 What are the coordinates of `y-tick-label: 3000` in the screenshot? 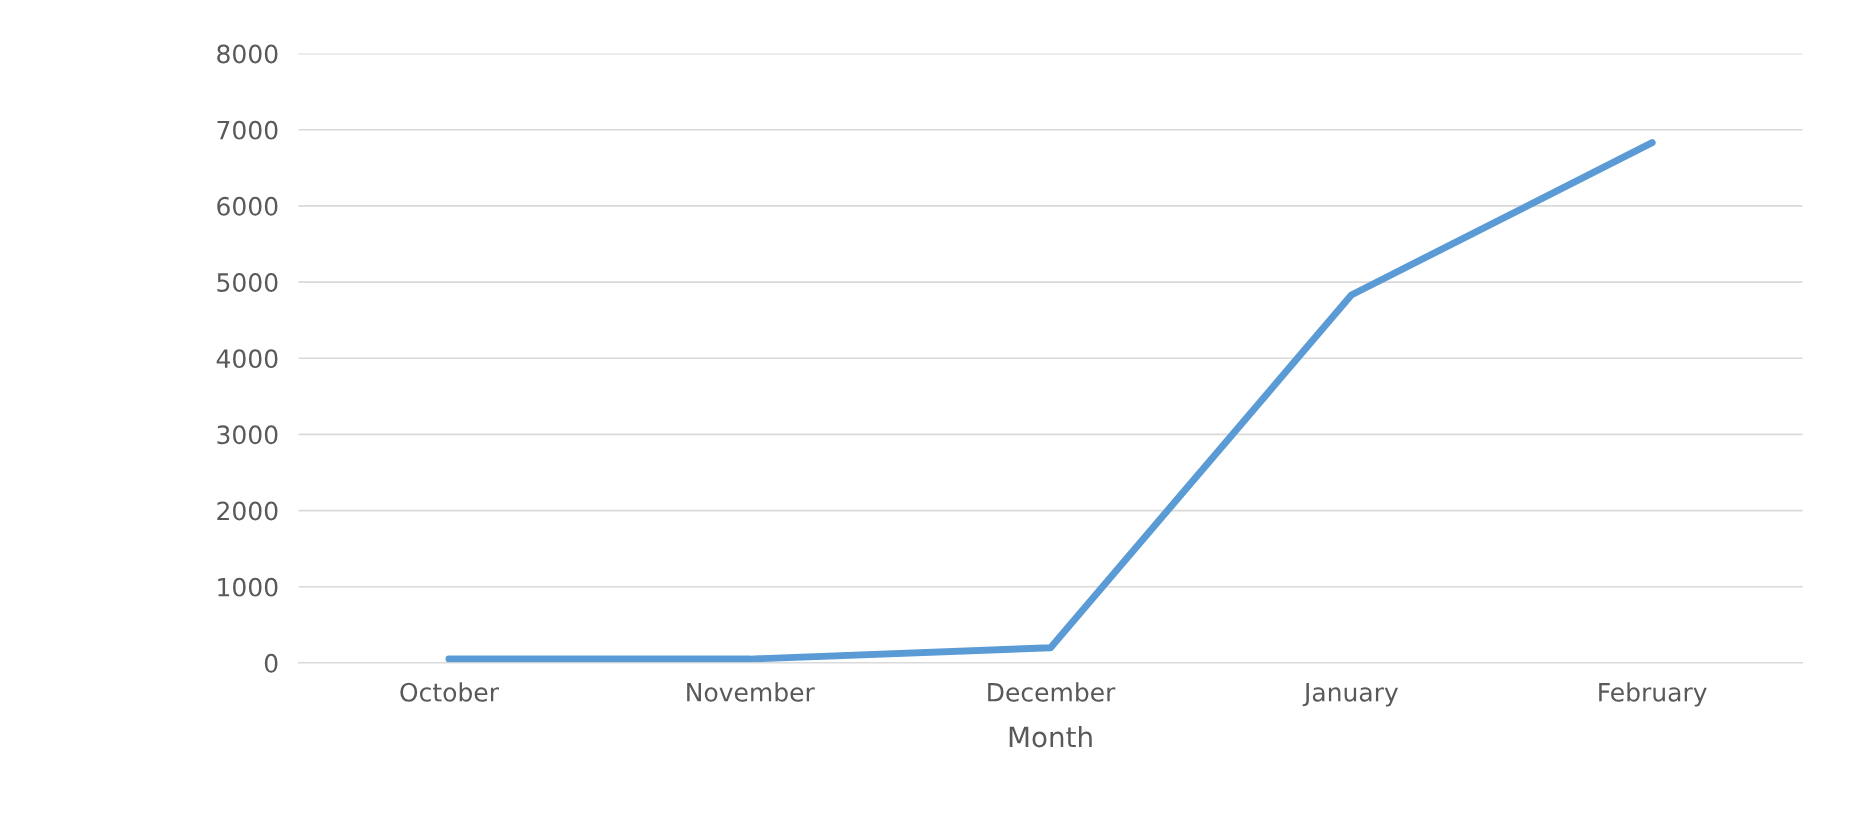 It's located at (247, 435).